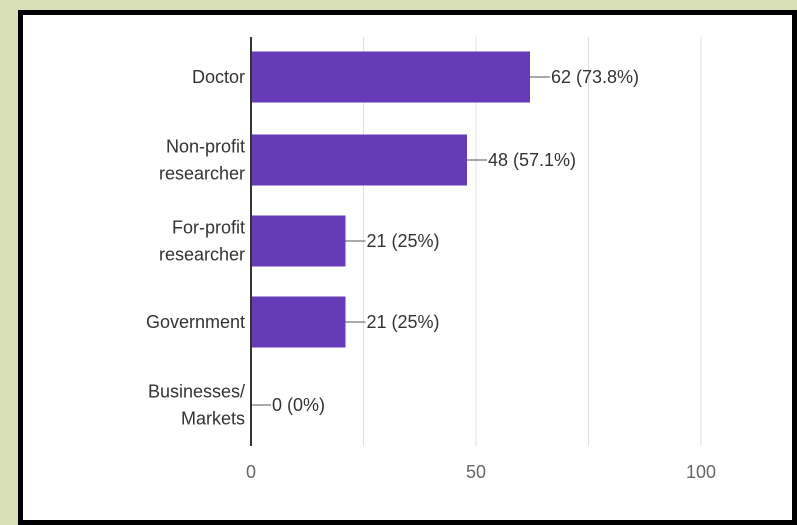 The height and width of the screenshot is (525, 797). What do you see at coordinates (218, 77) in the screenshot?
I see `category-label-0: Doctor` at bounding box center [218, 77].